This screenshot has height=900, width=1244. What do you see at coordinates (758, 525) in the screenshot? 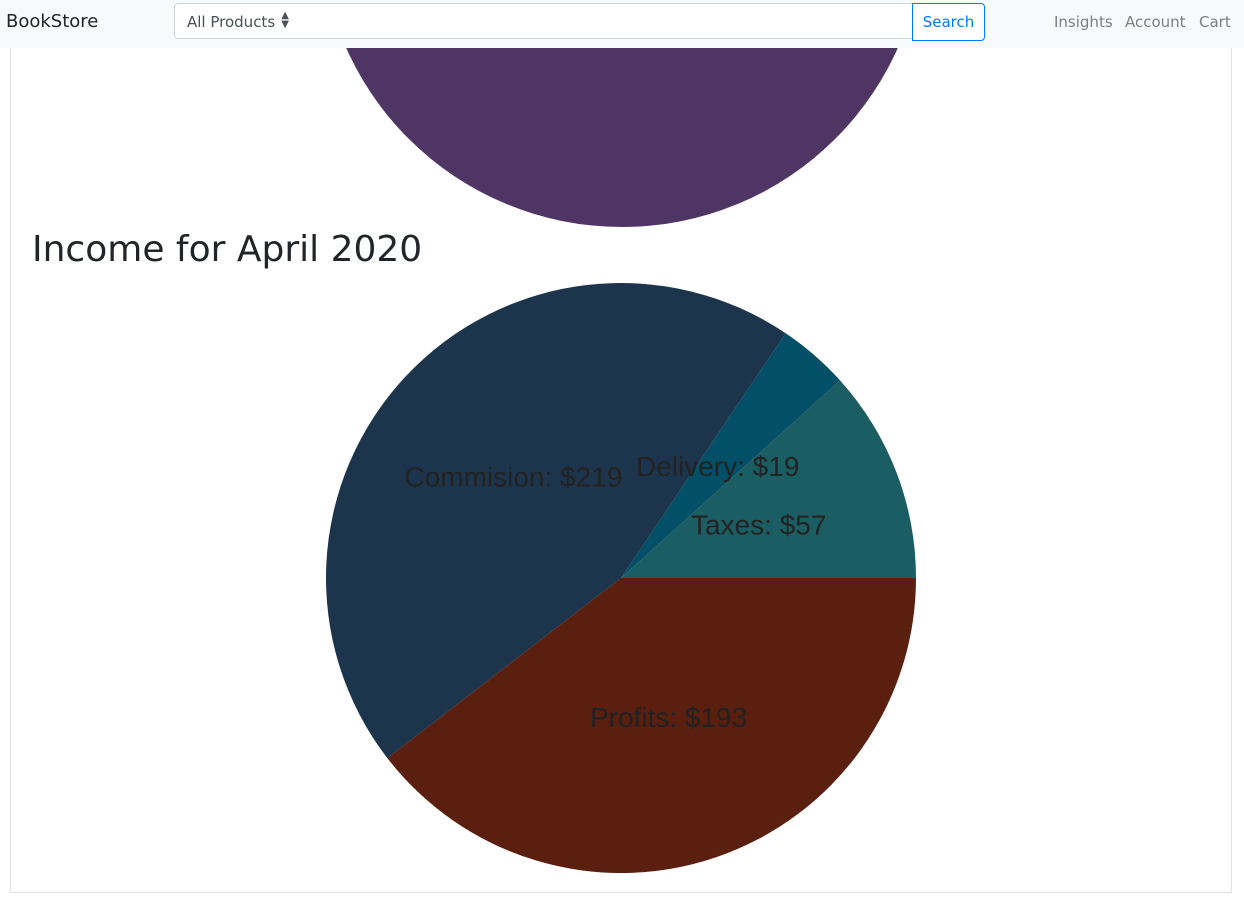
I see `pie-label-taxes: Taxes: $57` at bounding box center [758, 525].